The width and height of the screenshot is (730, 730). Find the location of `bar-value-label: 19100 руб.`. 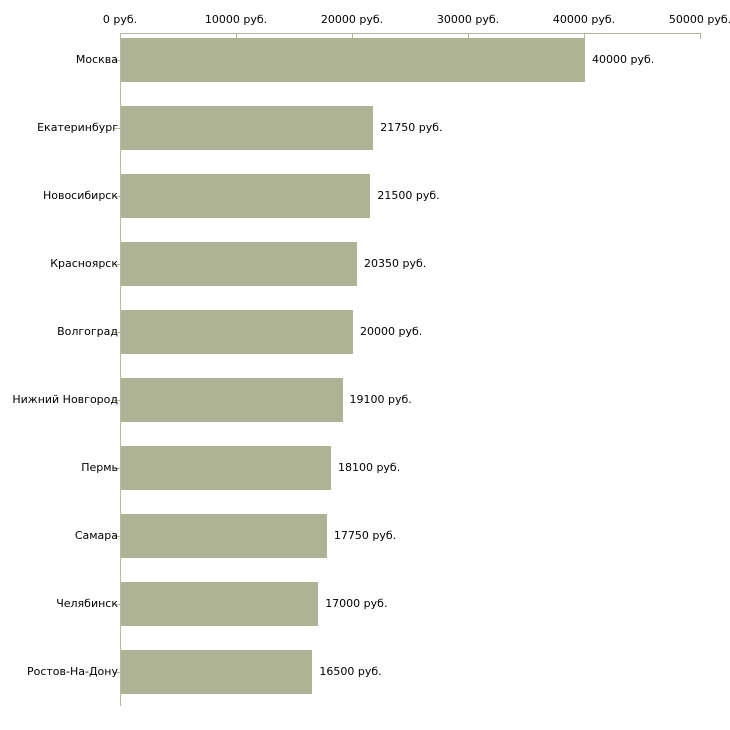

bar-value-label: 19100 руб. is located at coordinates (380, 399).